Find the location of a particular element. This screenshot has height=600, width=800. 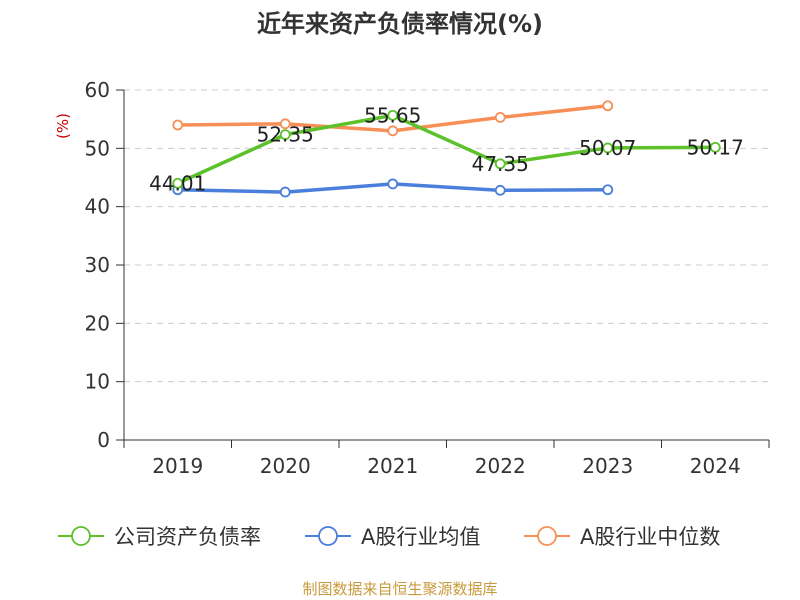

data-labels: 44.01 52.35 55.65 47.35 50.07 50.17 is located at coordinates (446, 149).